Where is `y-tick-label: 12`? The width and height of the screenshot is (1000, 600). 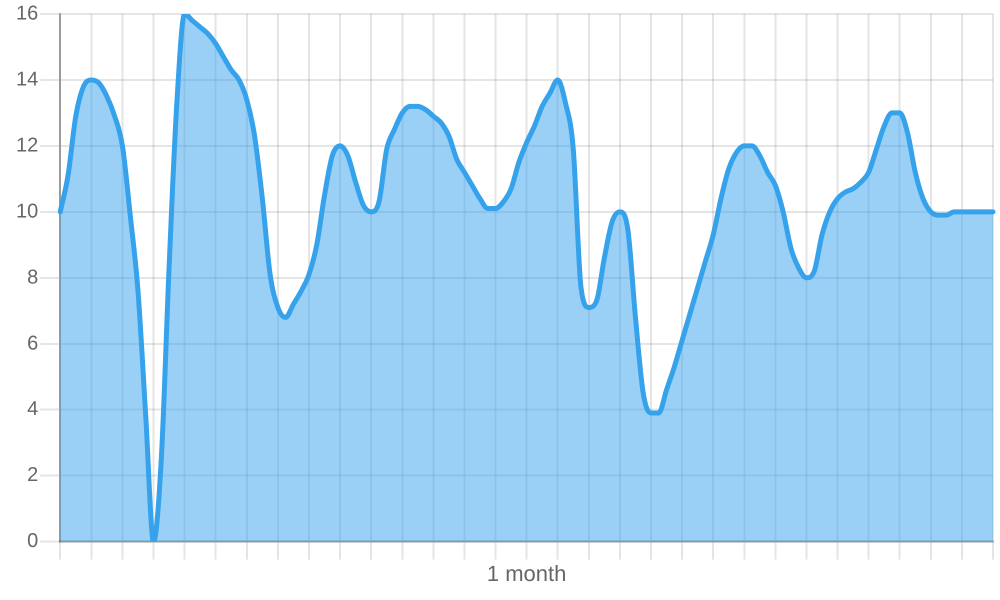
y-tick-label: 12 is located at coordinates (27, 145).